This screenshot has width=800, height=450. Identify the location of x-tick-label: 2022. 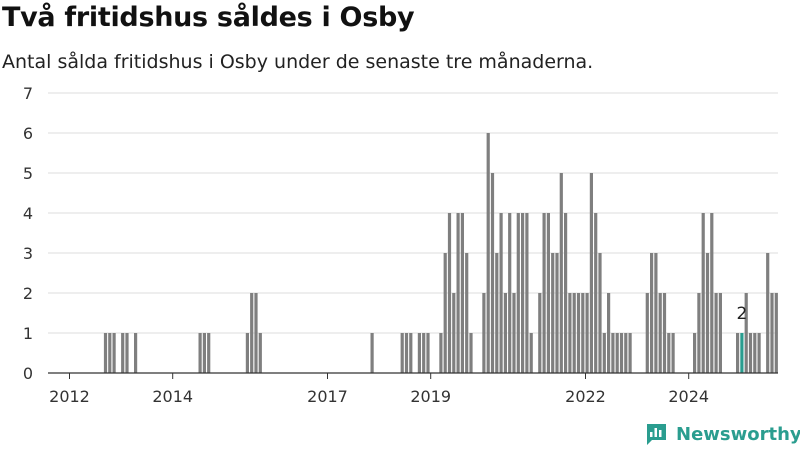
(585, 396).